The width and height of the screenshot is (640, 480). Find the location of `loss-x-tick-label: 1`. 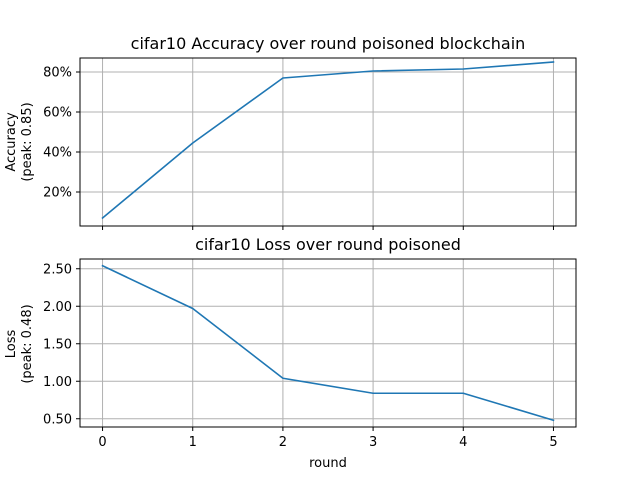

loss-x-tick-label: 1 is located at coordinates (193, 442).